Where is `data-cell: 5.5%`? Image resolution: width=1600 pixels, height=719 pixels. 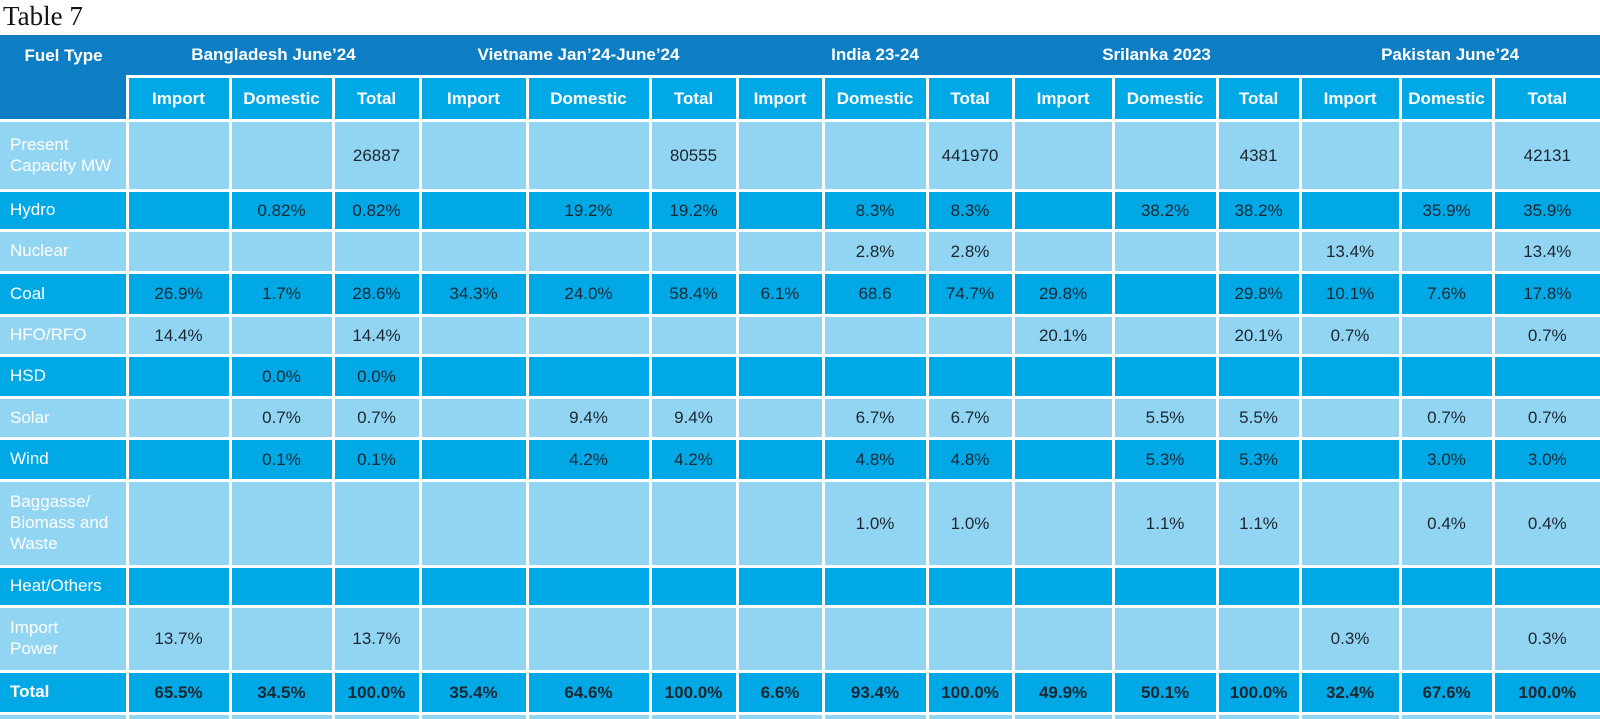 data-cell: 5.5% is located at coordinates (1258, 418).